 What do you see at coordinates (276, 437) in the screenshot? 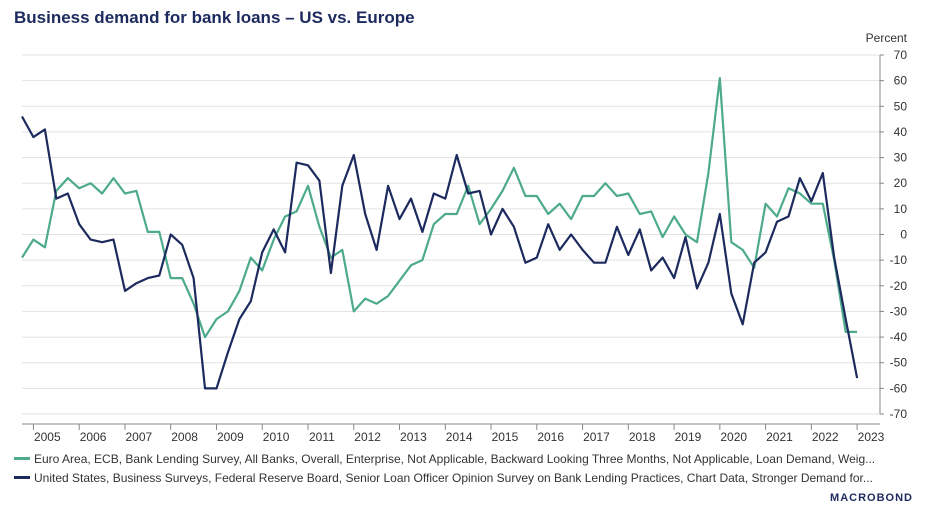
I see `x-tick-label: 2010` at bounding box center [276, 437].